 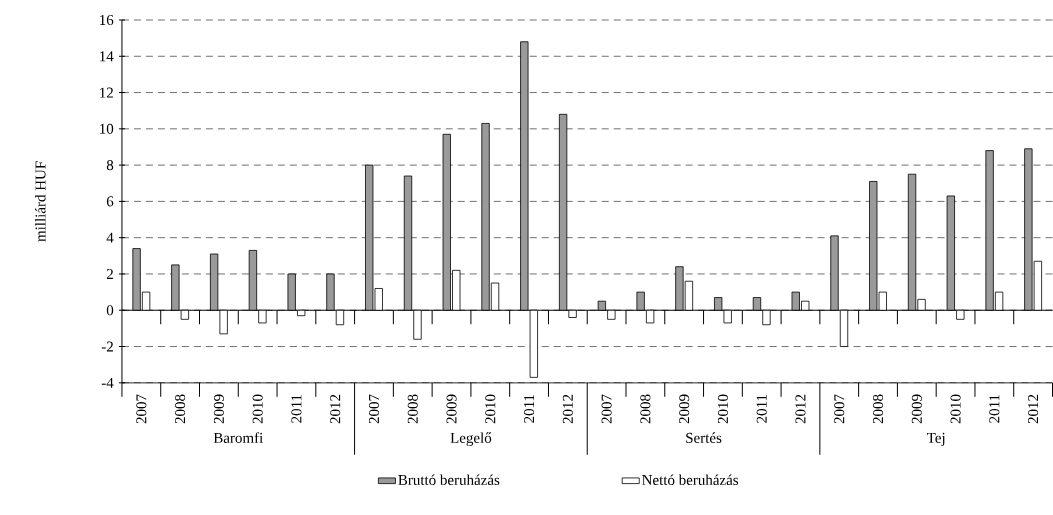 What do you see at coordinates (107, 346) in the screenshot?
I see `y-tick-label: -2` at bounding box center [107, 346].